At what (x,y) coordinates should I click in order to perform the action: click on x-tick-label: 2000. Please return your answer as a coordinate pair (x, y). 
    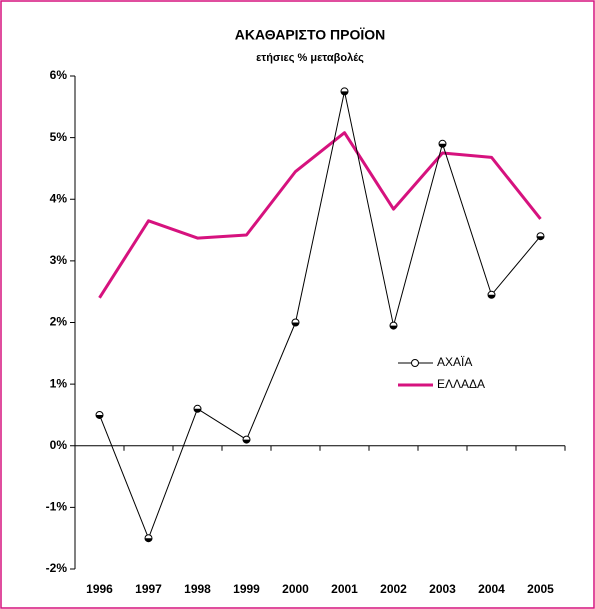
    Looking at the image, I should click on (295, 589).